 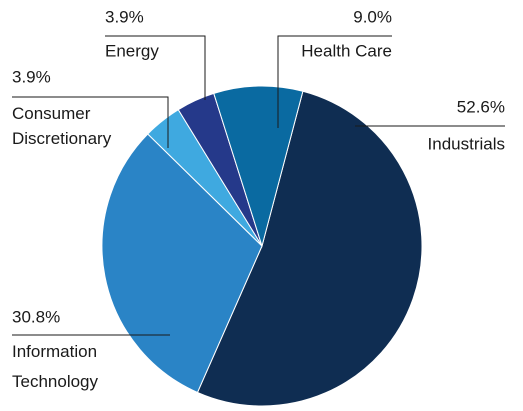 What do you see at coordinates (36, 316) in the screenshot?
I see `value-label: 30.8%` at bounding box center [36, 316].